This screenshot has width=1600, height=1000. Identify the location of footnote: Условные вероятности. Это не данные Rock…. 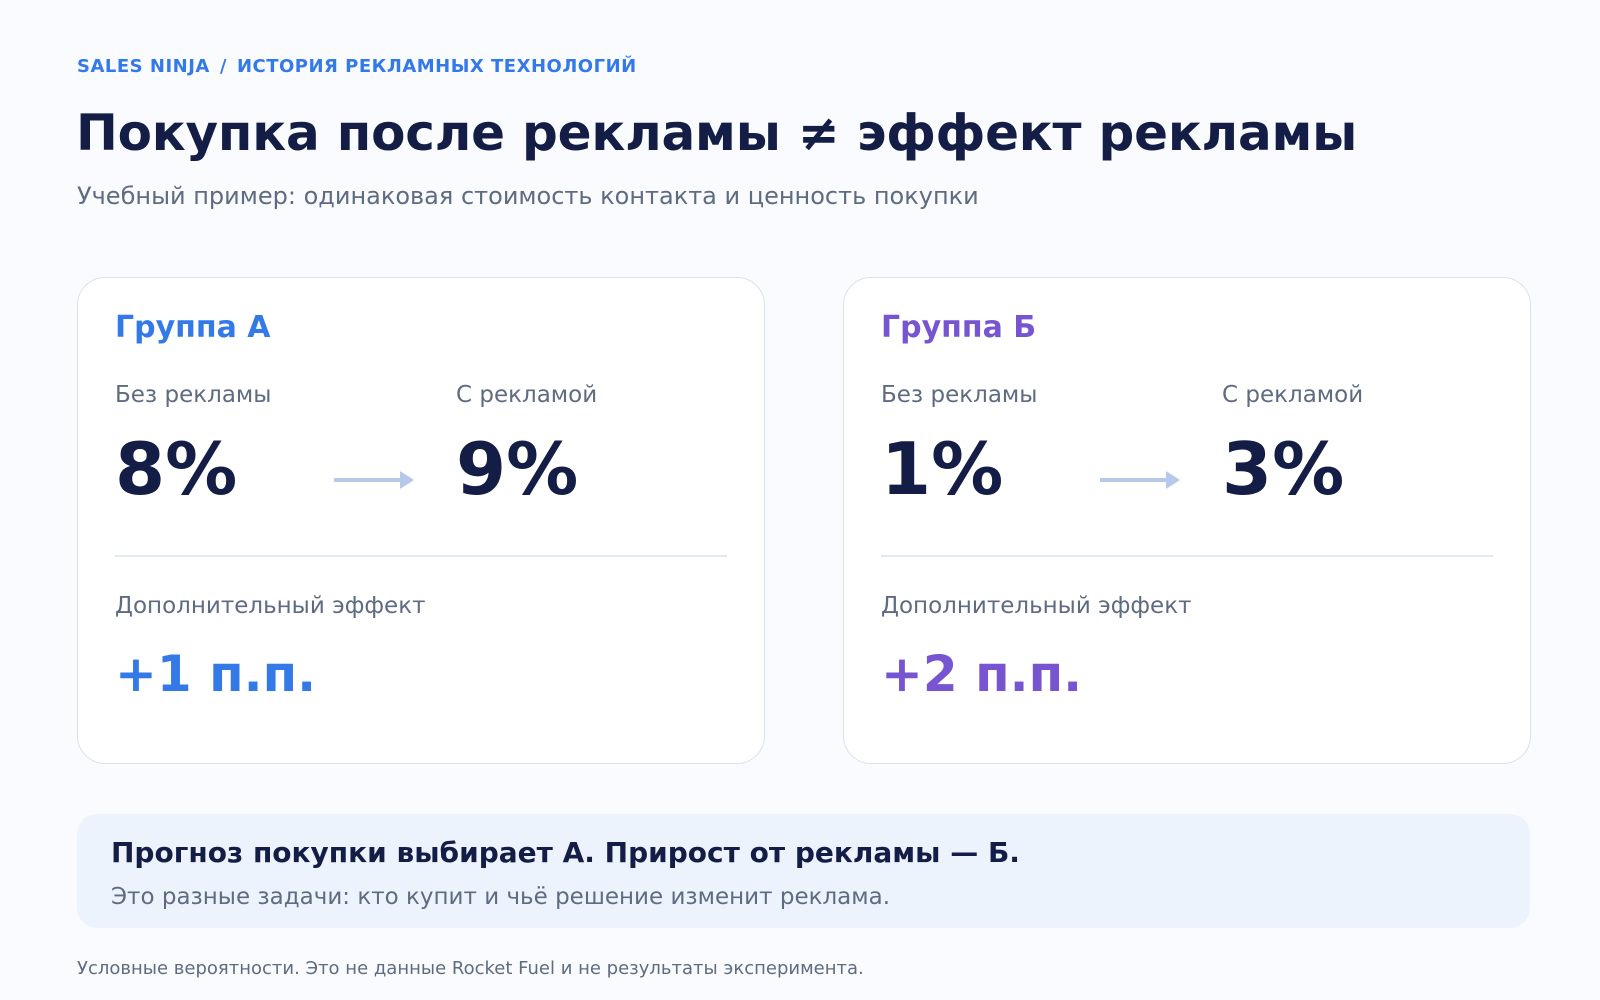
(470, 968).